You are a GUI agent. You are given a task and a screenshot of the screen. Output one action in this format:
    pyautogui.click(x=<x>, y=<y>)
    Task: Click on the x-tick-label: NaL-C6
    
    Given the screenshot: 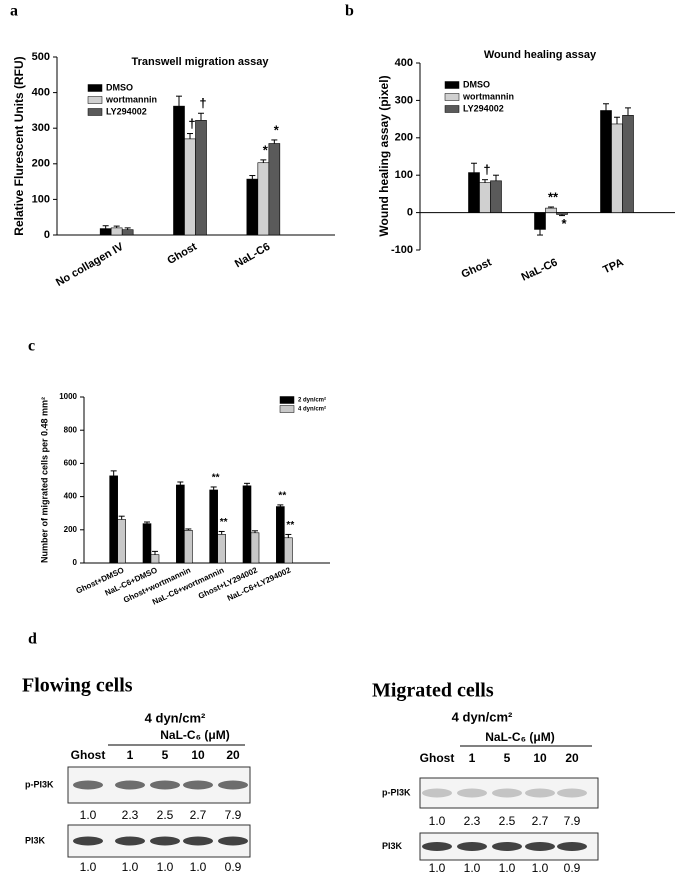 What is the action you would take?
    pyautogui.click(x=540, y=269)
    